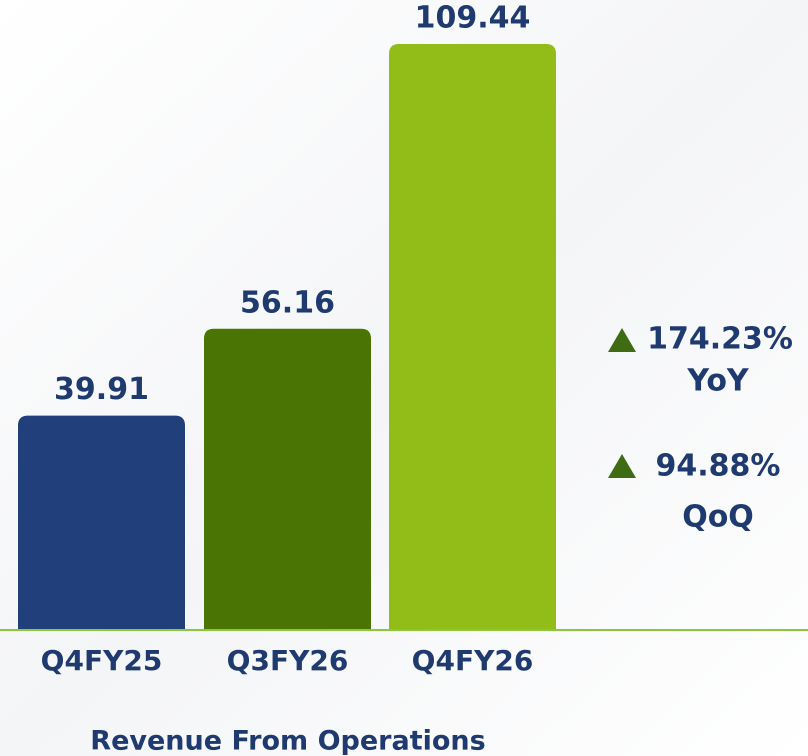  Describe the element at coordinates (287, 741) in the screenshot. I see `chart-title: Revenue From Operations` at that location.